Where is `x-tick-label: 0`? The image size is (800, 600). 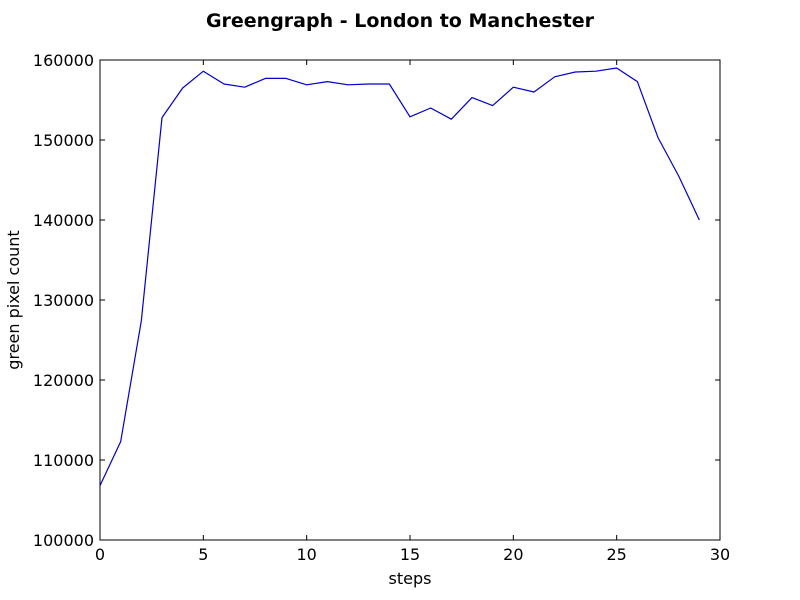
x-tick-label: 0 is located at coordinates (100, 554).